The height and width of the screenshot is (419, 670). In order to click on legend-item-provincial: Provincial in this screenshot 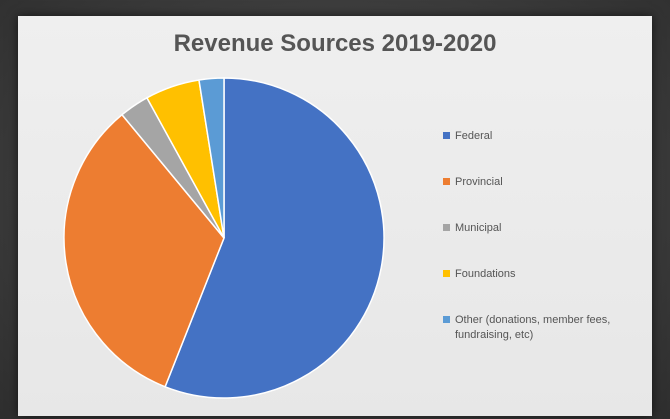, I will do `click(548, 182)`.